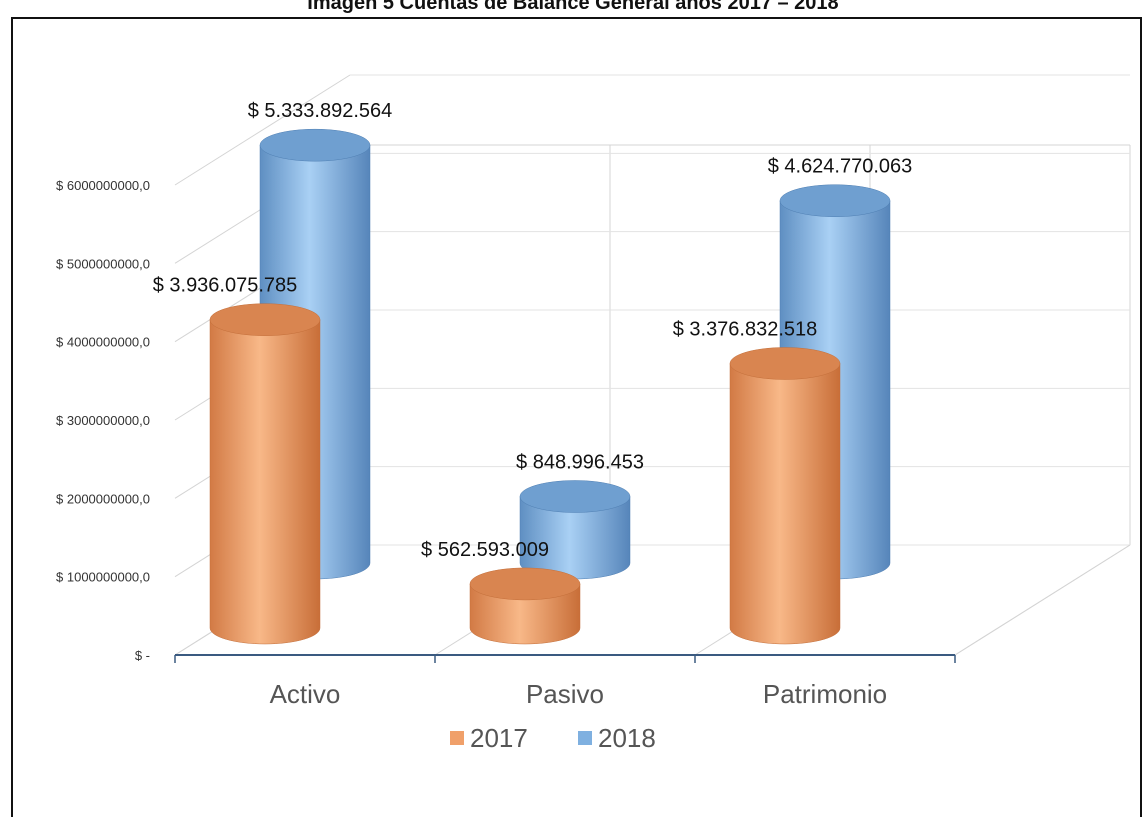  Describe the element at coordinates (575, 530) in the screenshot. I see `bar-2018-pasivo` at that location.